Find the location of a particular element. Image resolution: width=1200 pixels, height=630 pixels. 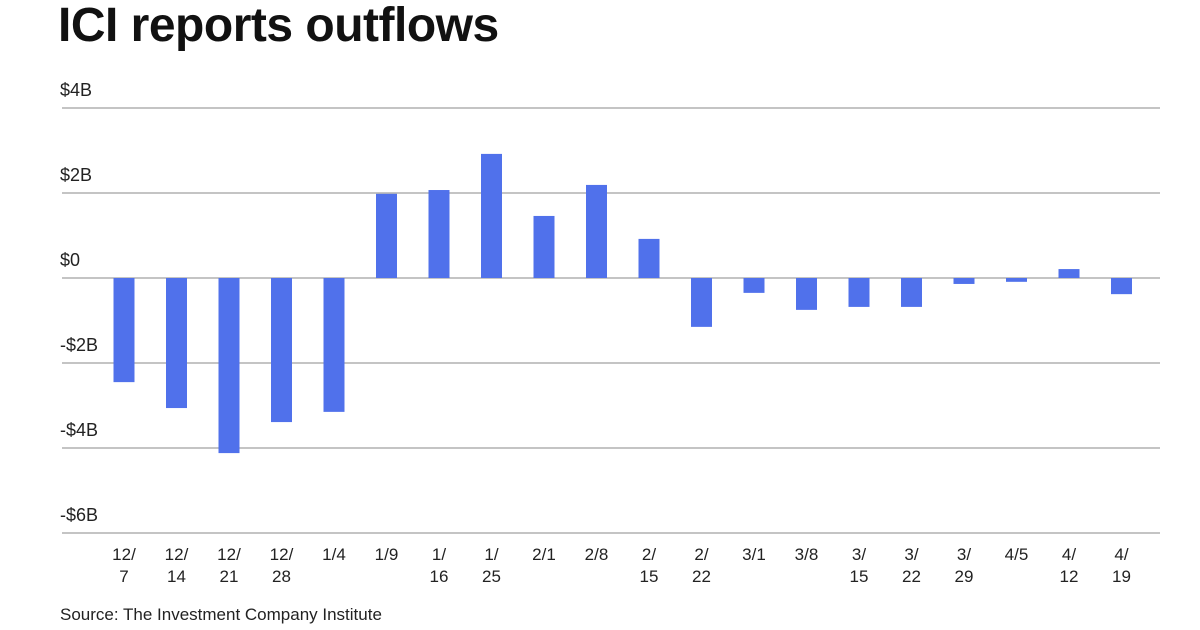

chart-title: ICI reports outflows is located at coordinates (278, 26).